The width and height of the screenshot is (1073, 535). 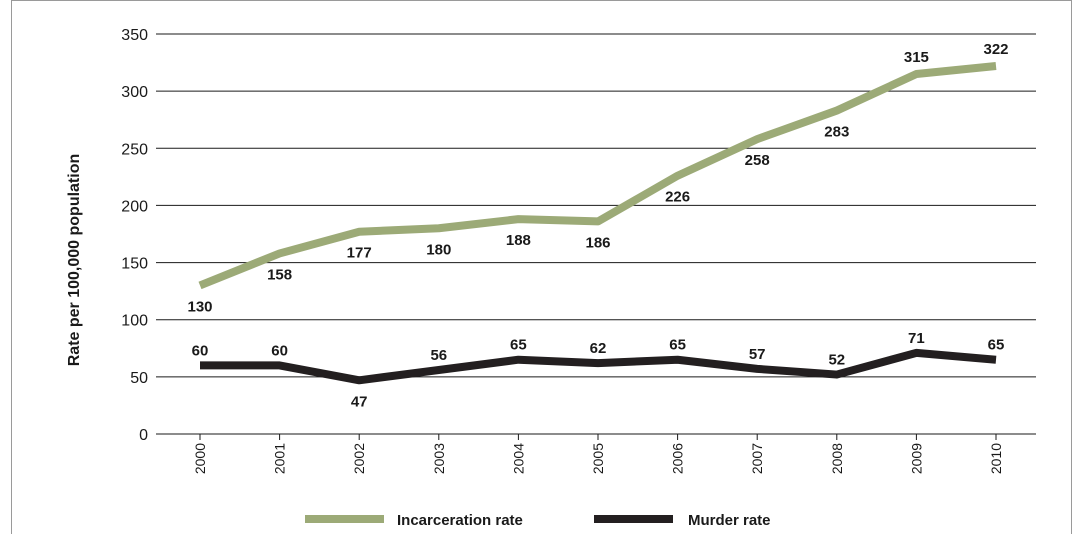 I want to click on murder-data-label: 56, so click(x=438, y=355).